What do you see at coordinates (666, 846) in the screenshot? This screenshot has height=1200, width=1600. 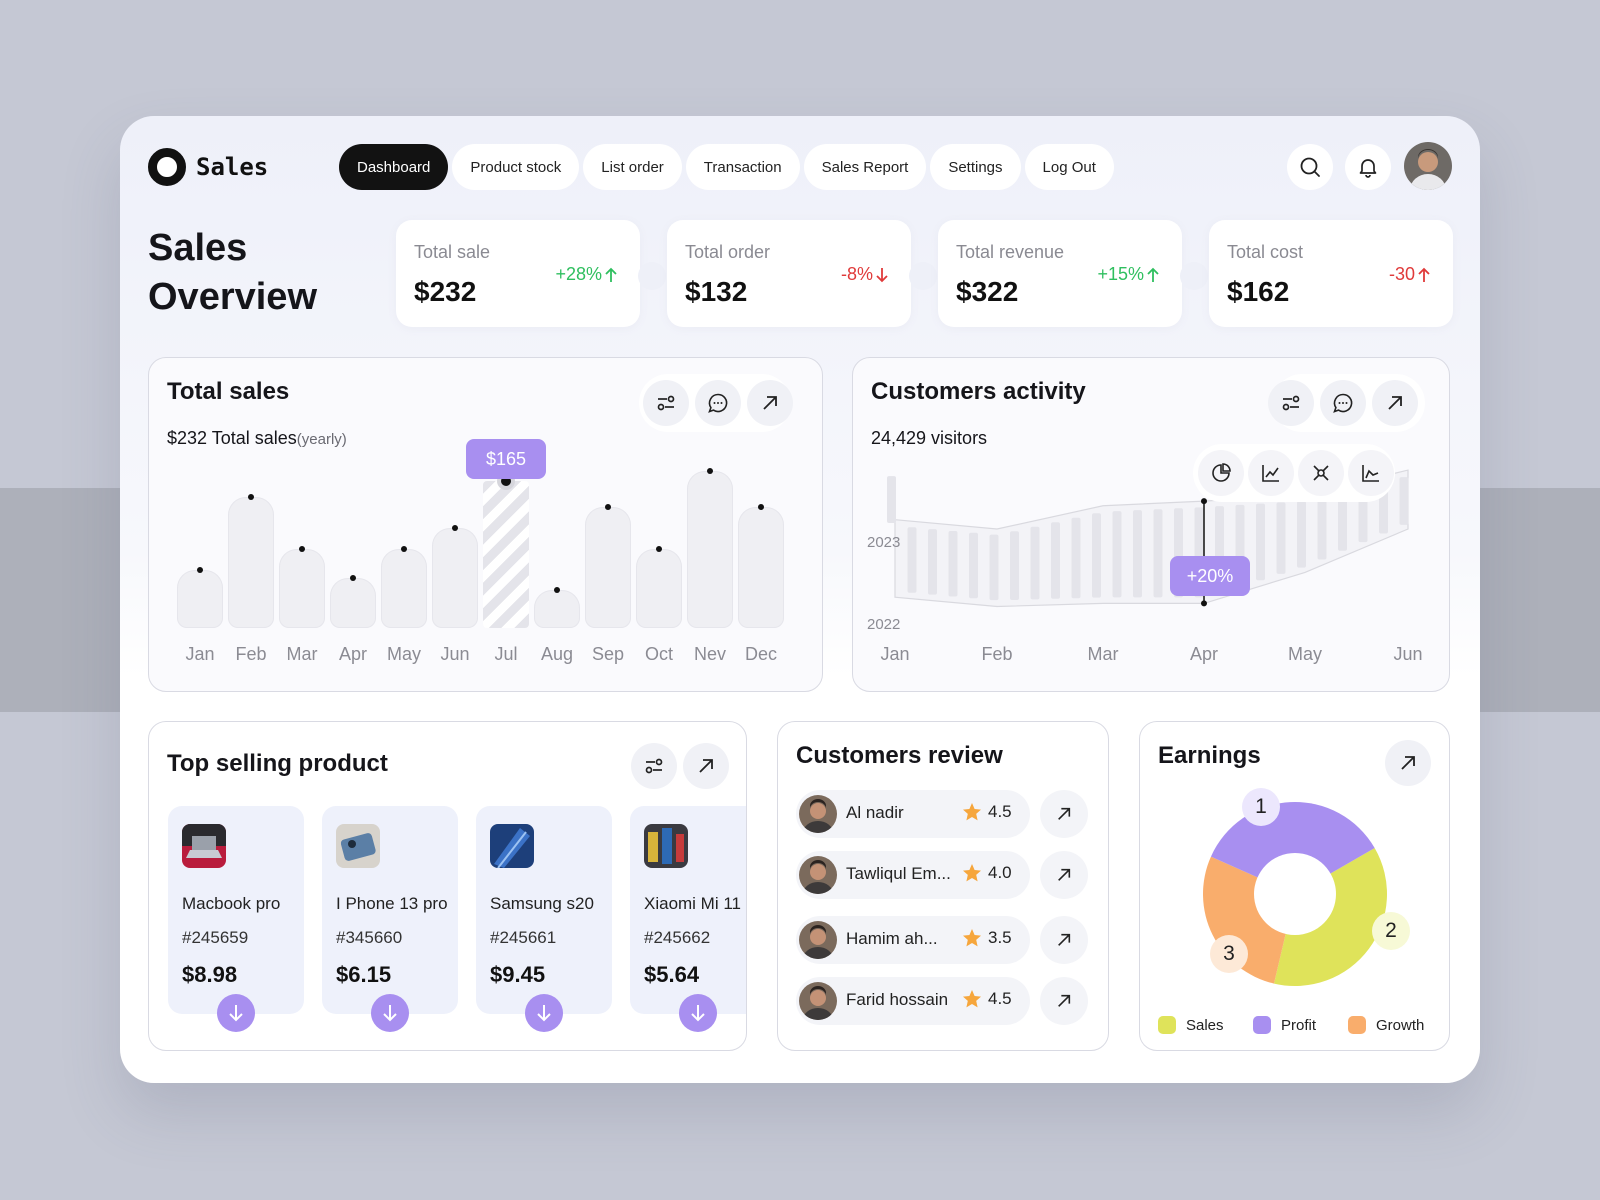 I see `product-thumbnail` at bounding box center [666, 846].